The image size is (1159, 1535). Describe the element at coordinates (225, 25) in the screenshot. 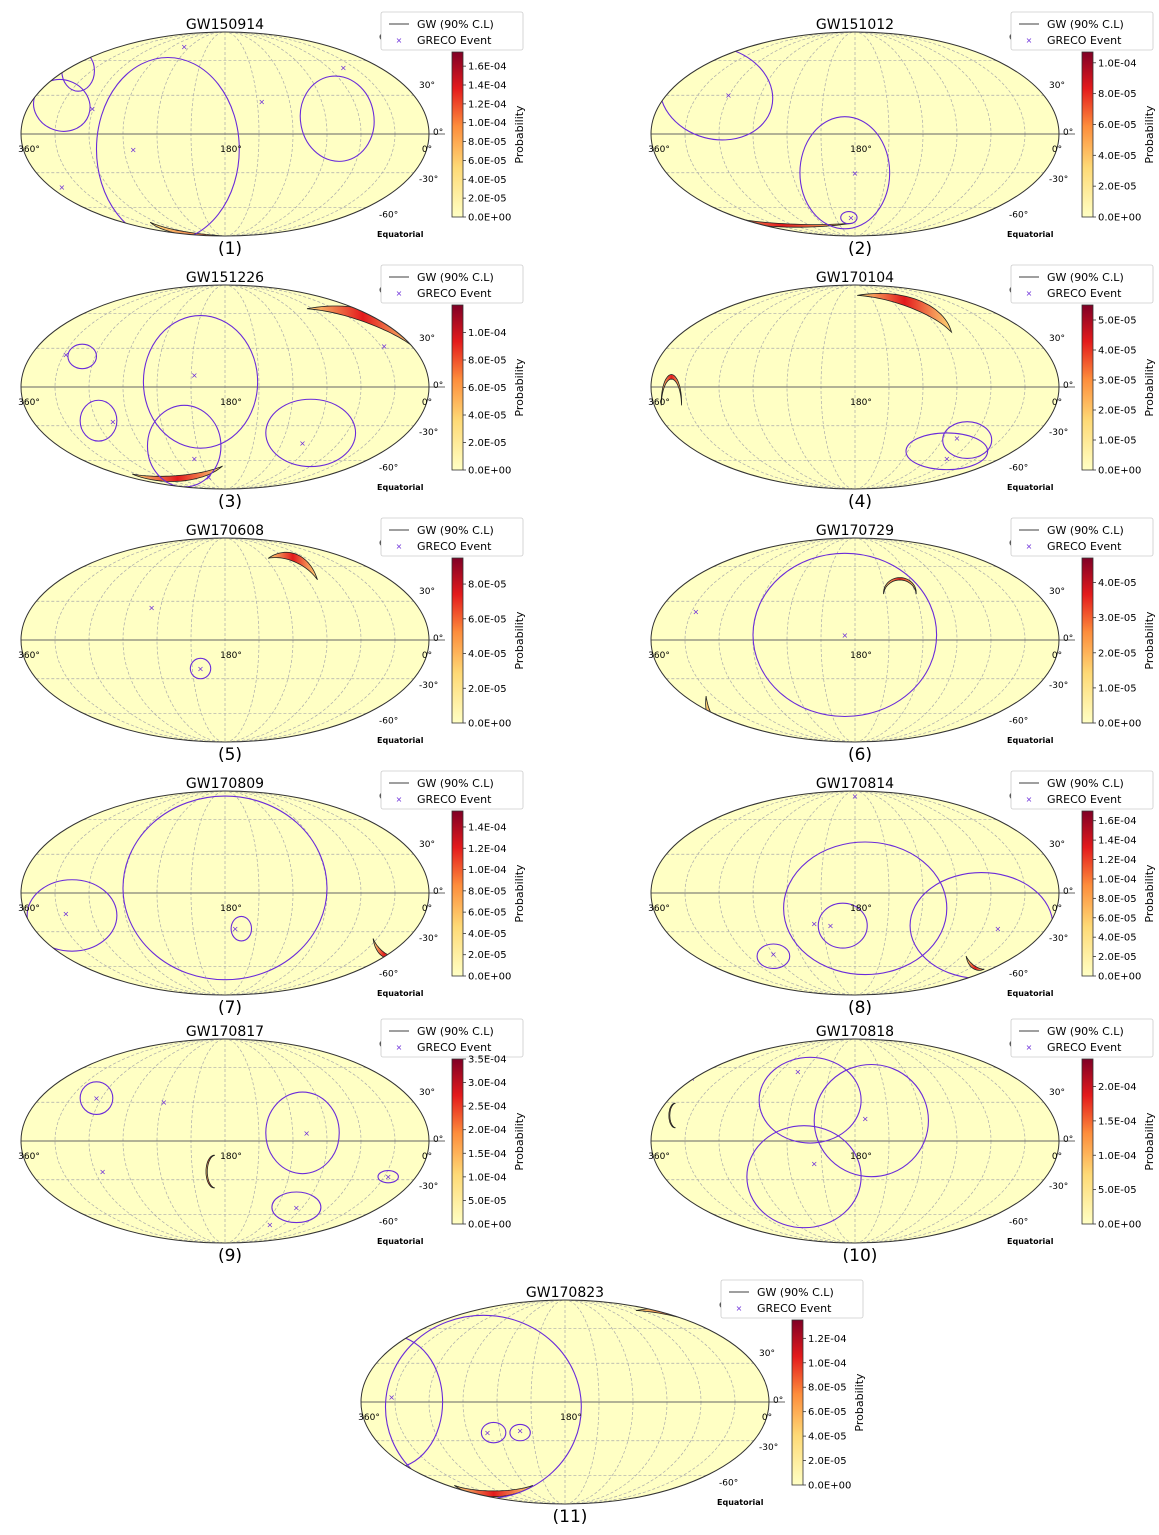

I see `panel-title: GW150914` at that location.